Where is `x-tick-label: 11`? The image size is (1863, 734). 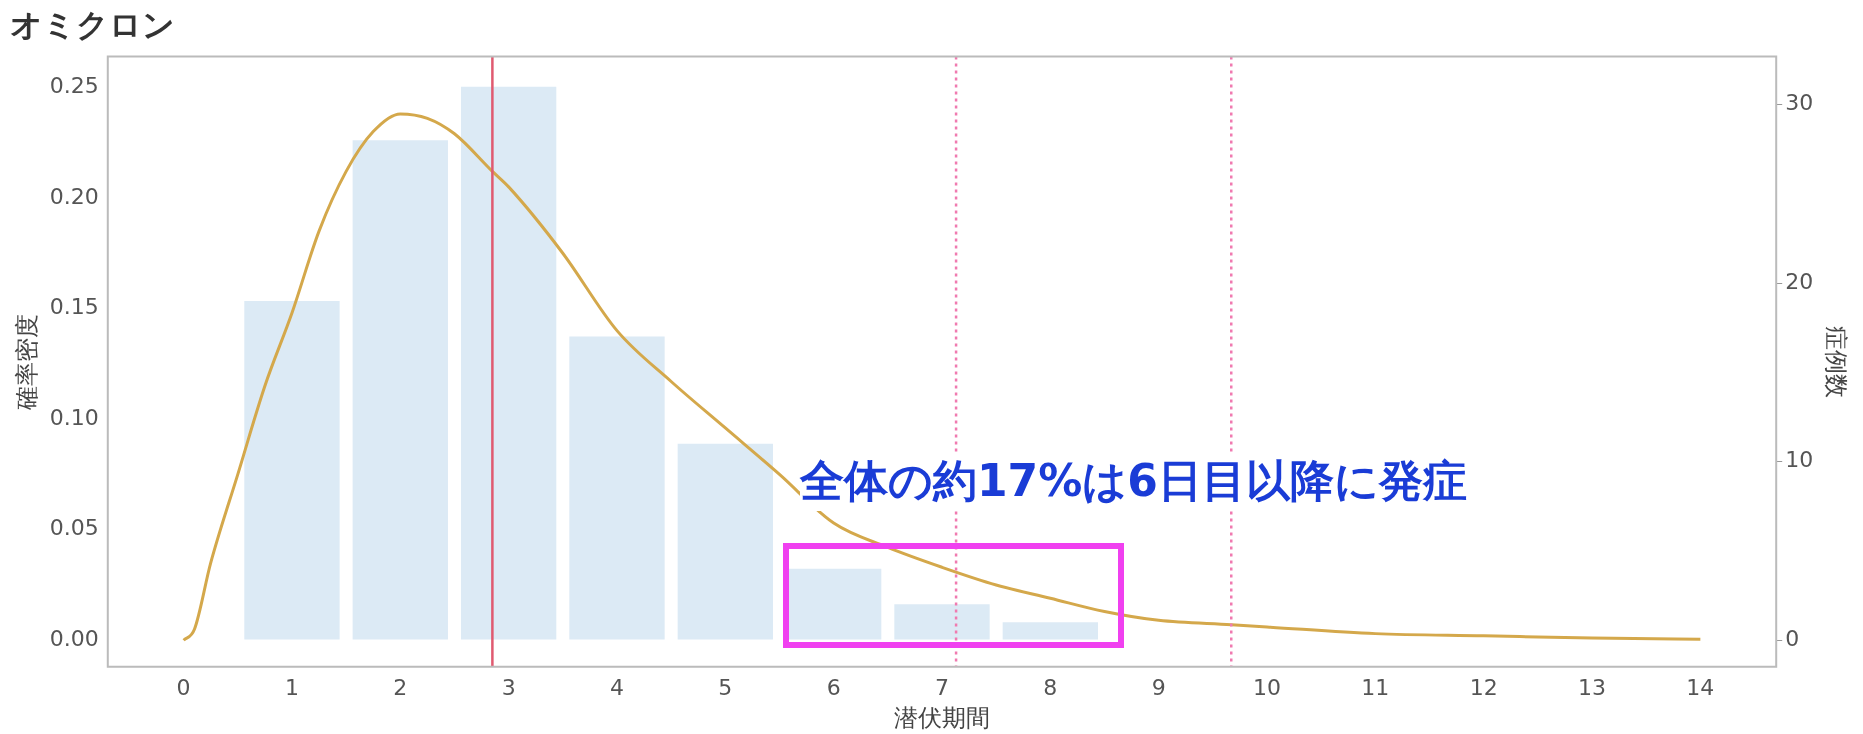
x-tick-label: 11 is located at coordinates (1375, 687).